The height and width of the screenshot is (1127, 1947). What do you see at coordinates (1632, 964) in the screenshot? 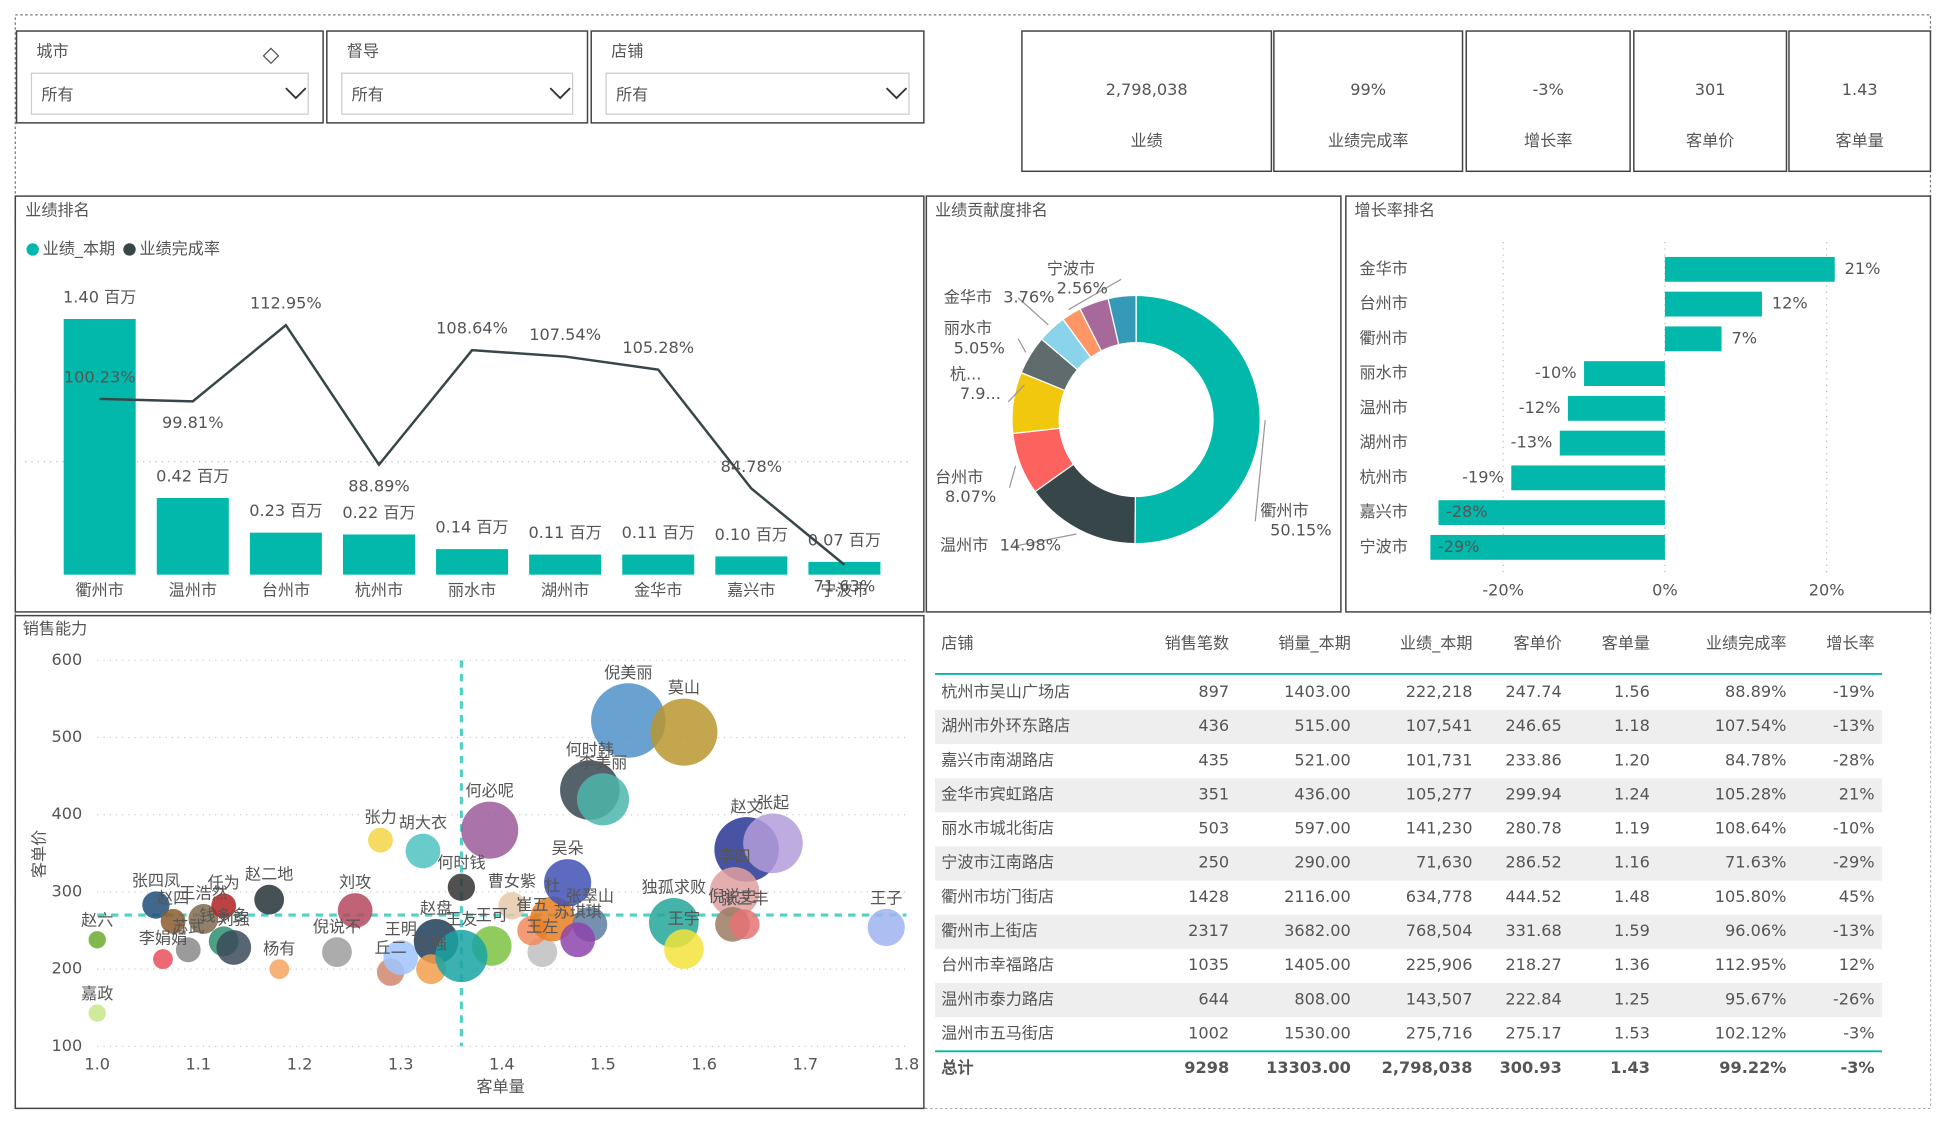
I see `table-cell: 1.36` at bounding box center [1632, 964].